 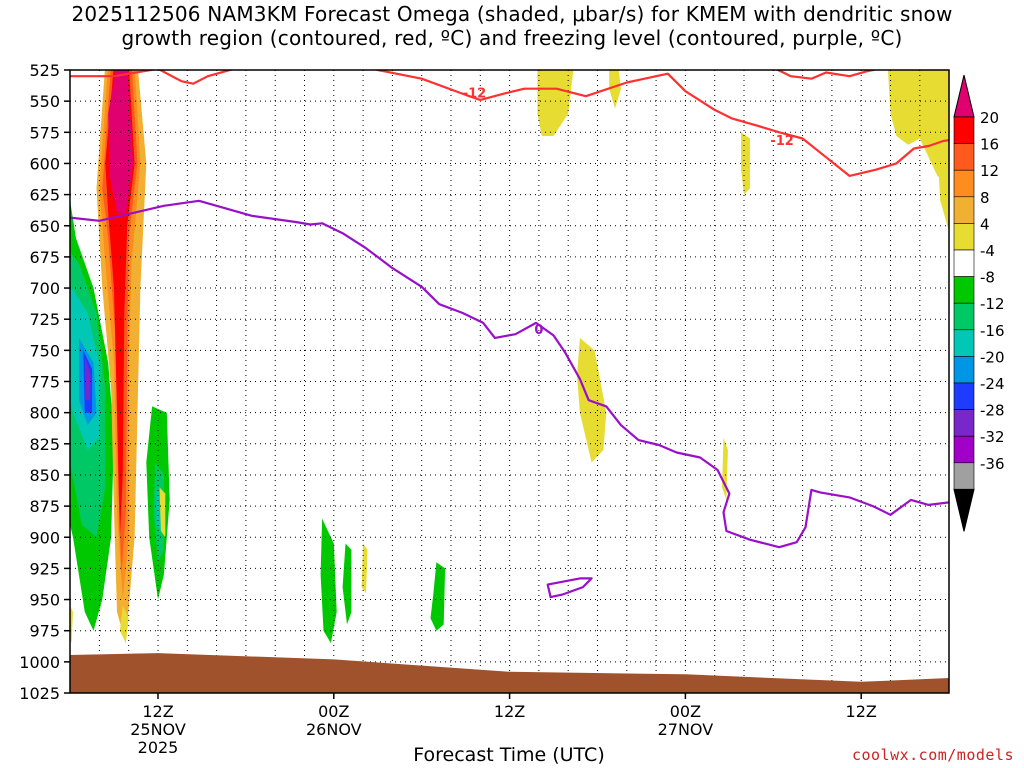 What do you see at coordinates (989, 145) in the screenshot?
I see `colorbar-label: 16` at bounding box center [989, 145].